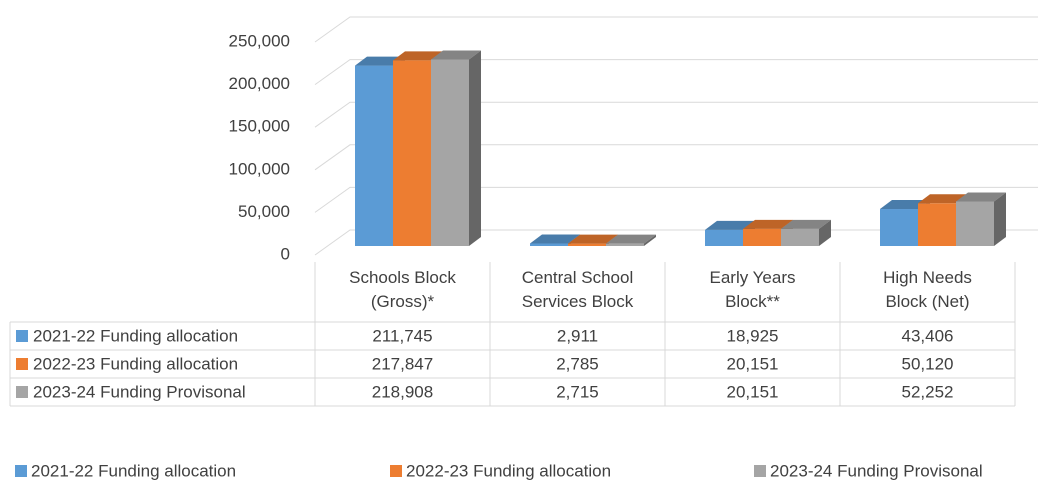 This screenshot has height=486, width=1051. I want to click on y-tick-label: 50,000, so click(264, 211).